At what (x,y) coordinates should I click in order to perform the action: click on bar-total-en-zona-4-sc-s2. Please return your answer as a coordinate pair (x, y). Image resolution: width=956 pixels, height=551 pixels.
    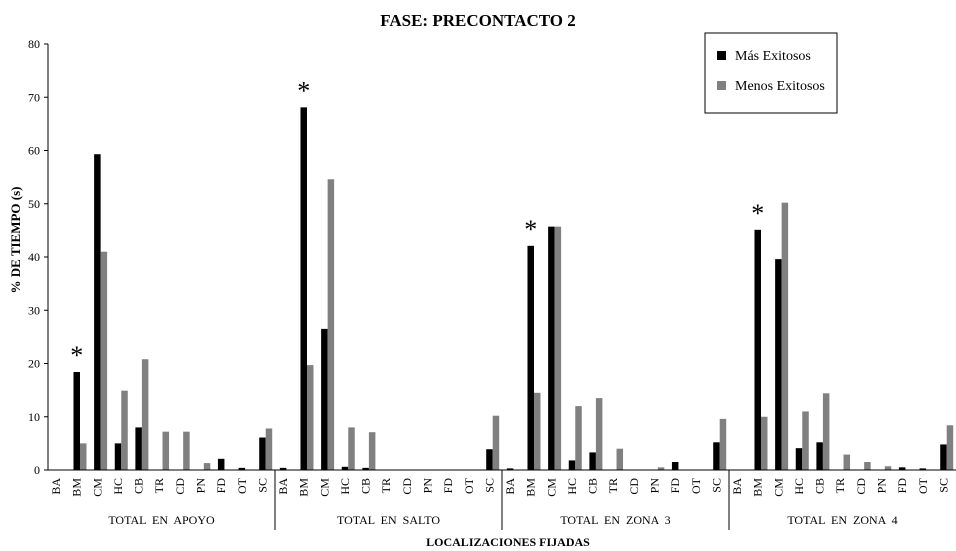
    Looking at the image, I should click on (950, 447).